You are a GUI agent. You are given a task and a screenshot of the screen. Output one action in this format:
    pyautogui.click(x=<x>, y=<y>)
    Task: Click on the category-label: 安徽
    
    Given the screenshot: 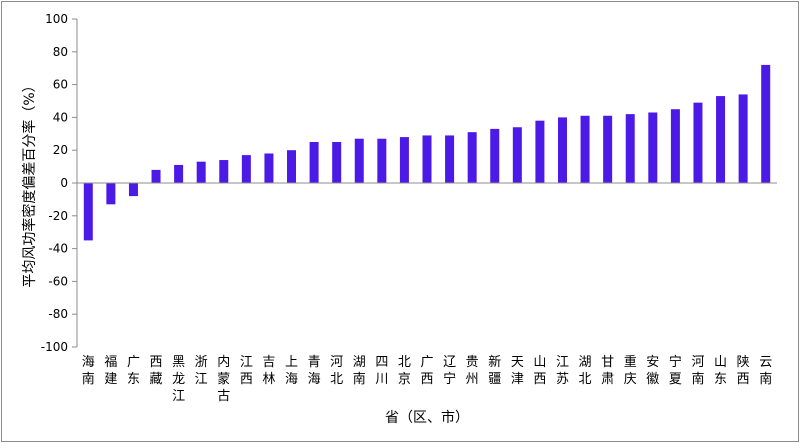 What is the action you would take?
    pyautogui.click(x=652, y=371)
    